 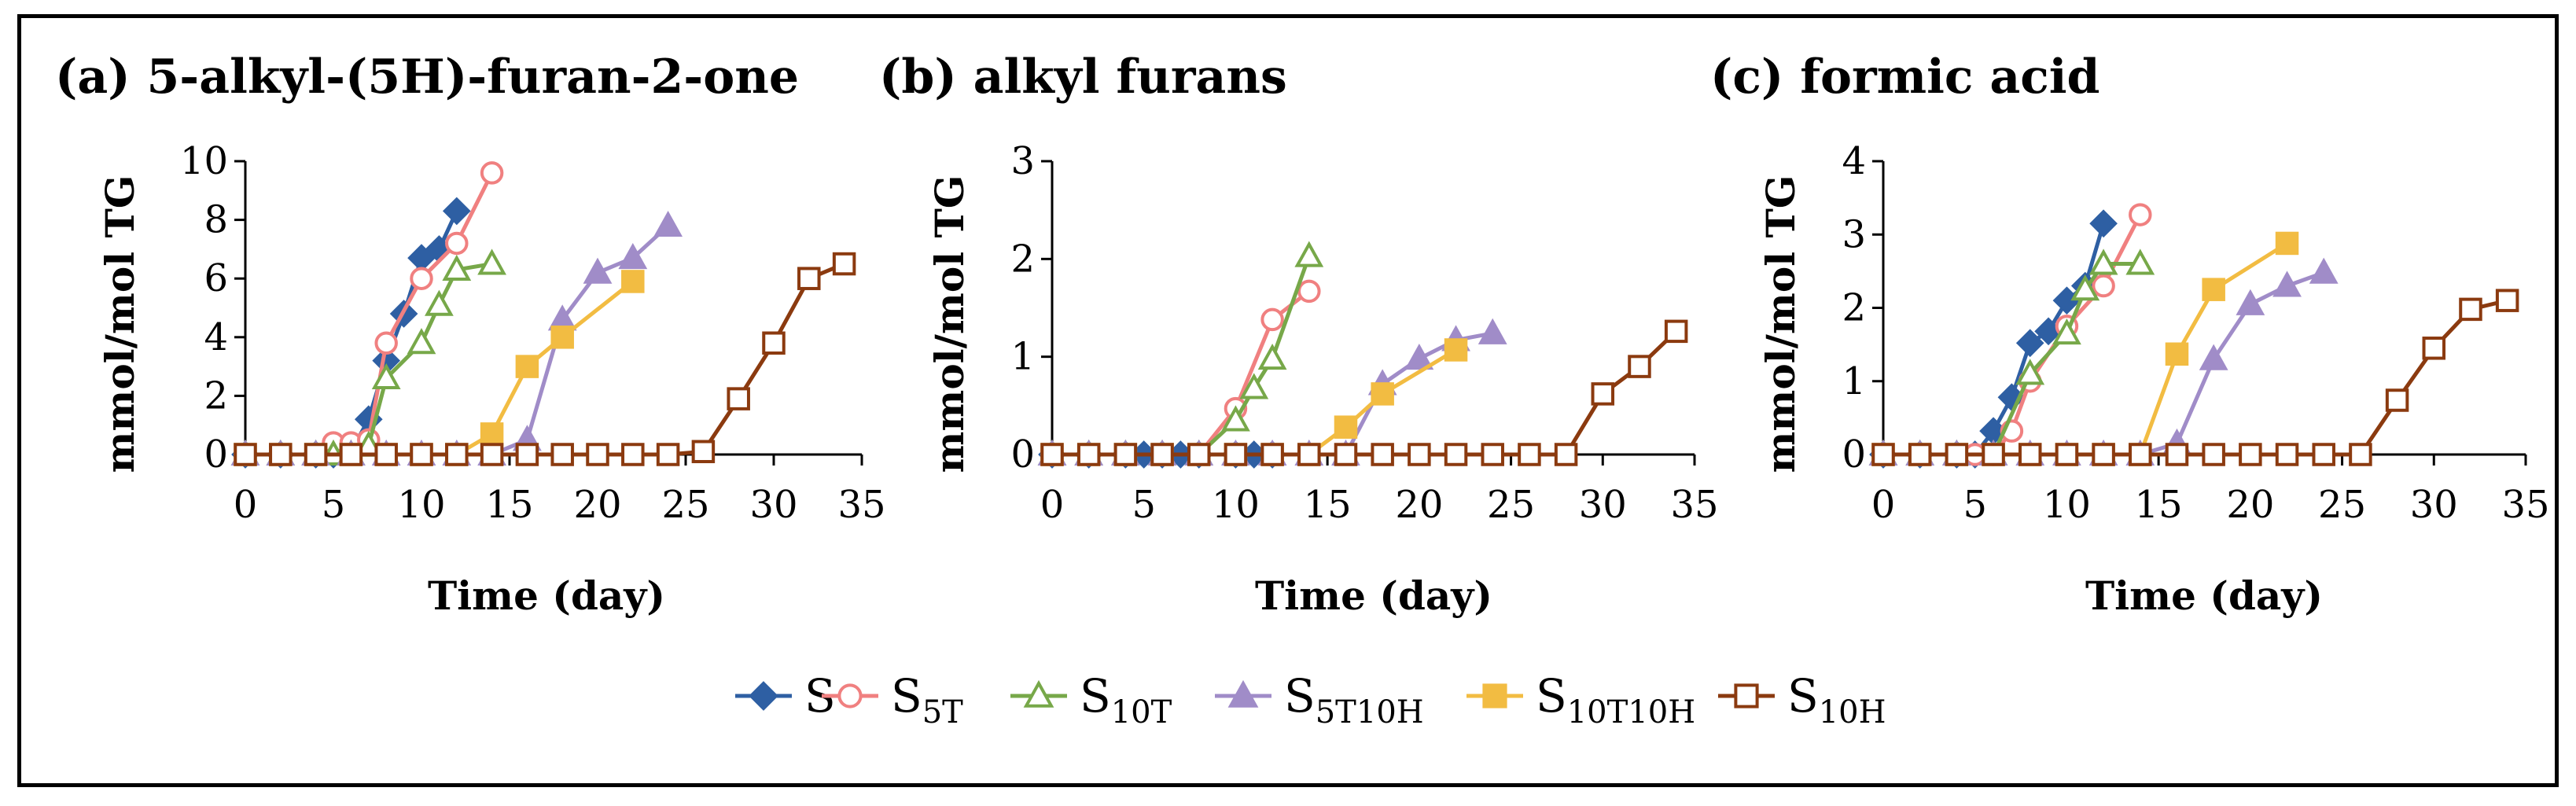 I want to click on panel-c: 0 1 2 3 4 0 5 10 15 20 25 30 35, so click(x=2195, y=333).